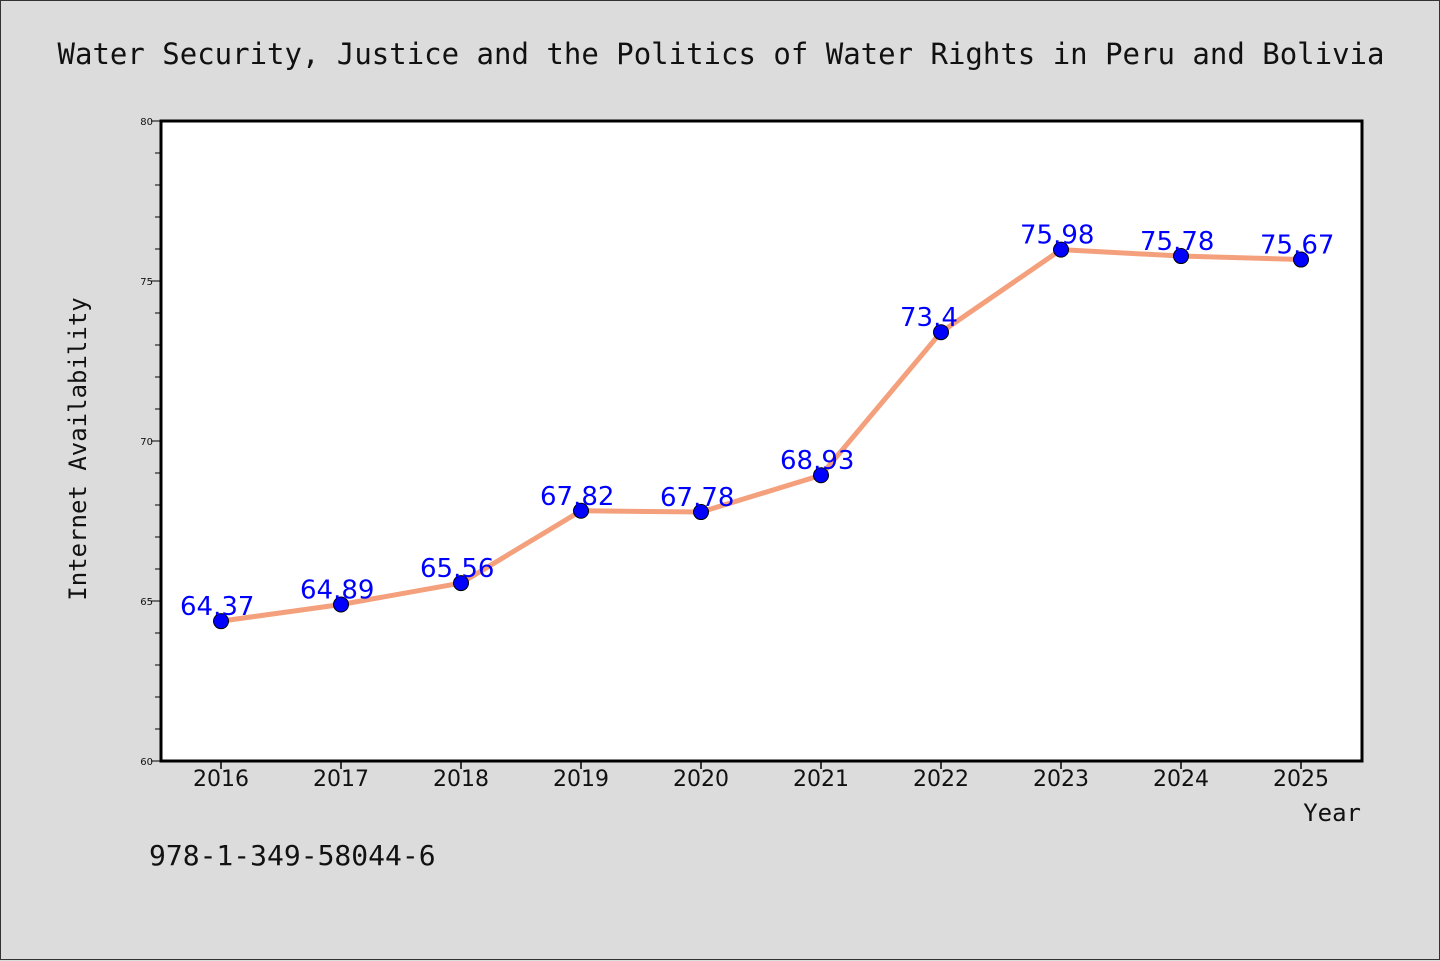 The image size is (1440, 961). I want to click on x-tick-label: 2018, so click(461, 779).